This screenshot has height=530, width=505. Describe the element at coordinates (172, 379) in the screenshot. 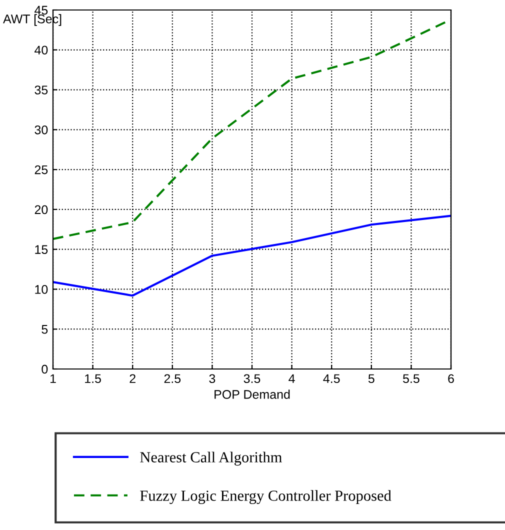

I see `x-tick-label: 2.5` at that location.